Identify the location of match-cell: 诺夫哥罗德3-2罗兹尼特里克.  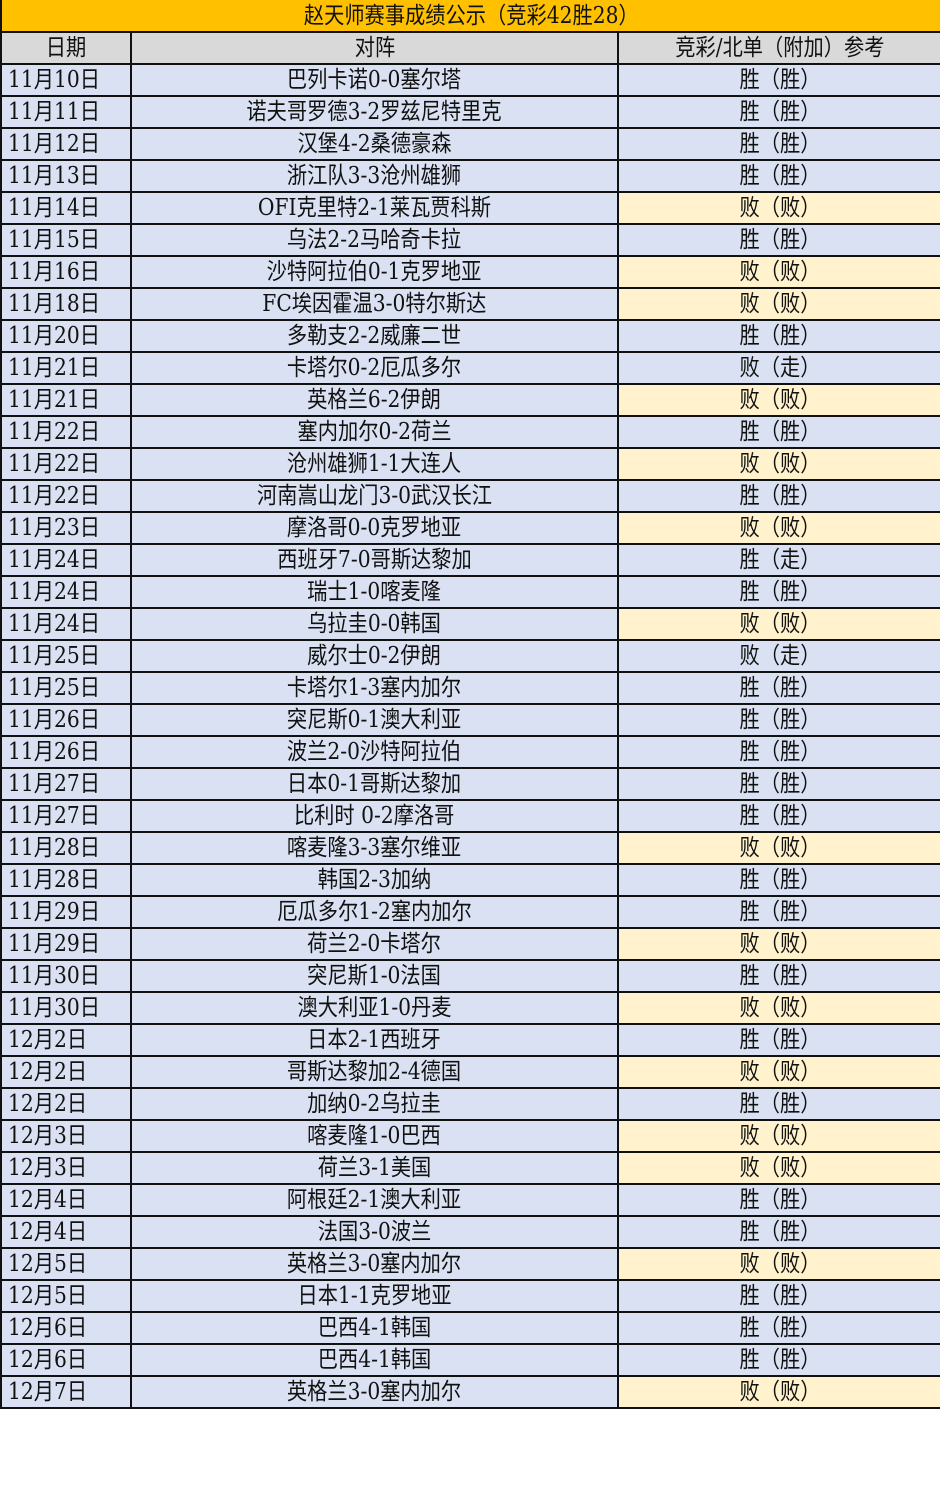
(374, 112).